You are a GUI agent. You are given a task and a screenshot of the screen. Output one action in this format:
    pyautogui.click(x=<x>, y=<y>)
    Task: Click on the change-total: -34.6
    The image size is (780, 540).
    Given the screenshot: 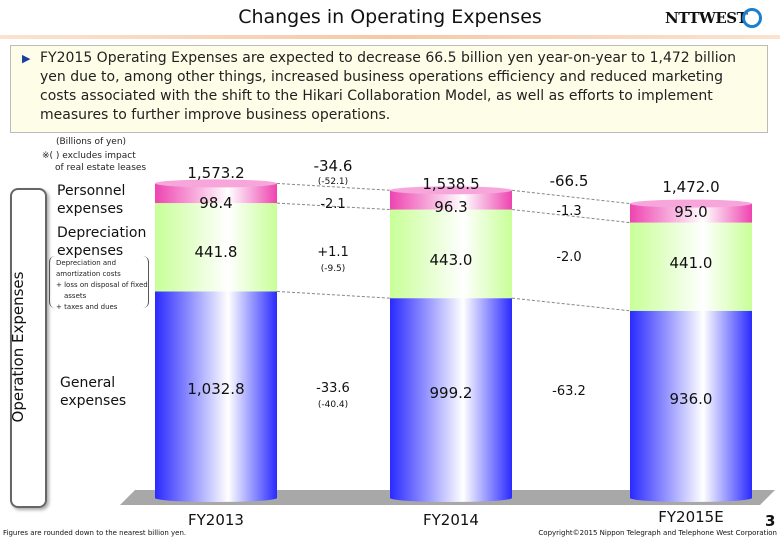 What is the action you would take?
    pyautogui.click(x=333, y=166)
    